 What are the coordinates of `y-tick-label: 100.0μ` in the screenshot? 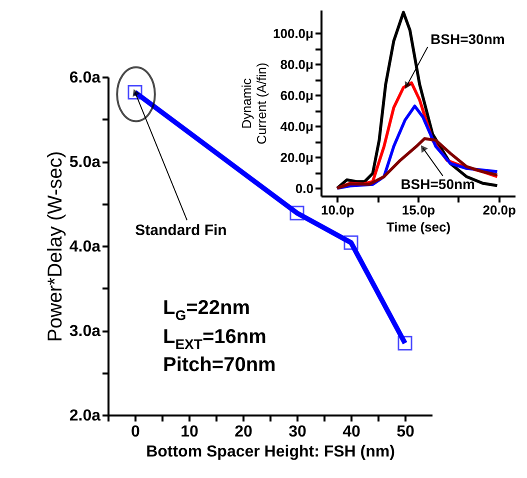 It's located at (293, 33).